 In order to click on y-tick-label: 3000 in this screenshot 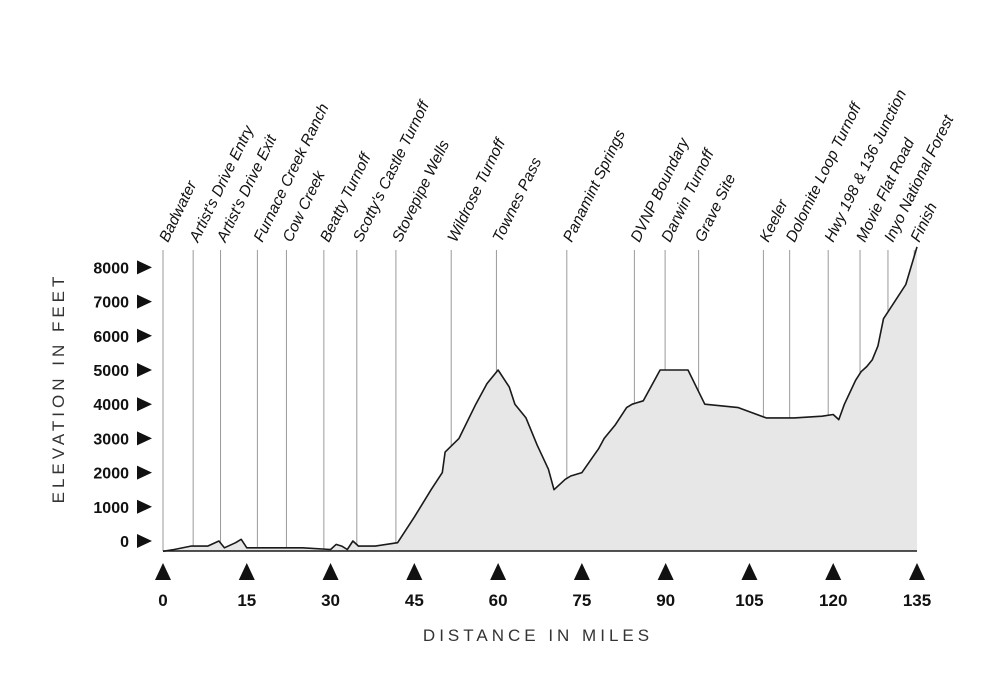, I will do `click(111, 439)`.